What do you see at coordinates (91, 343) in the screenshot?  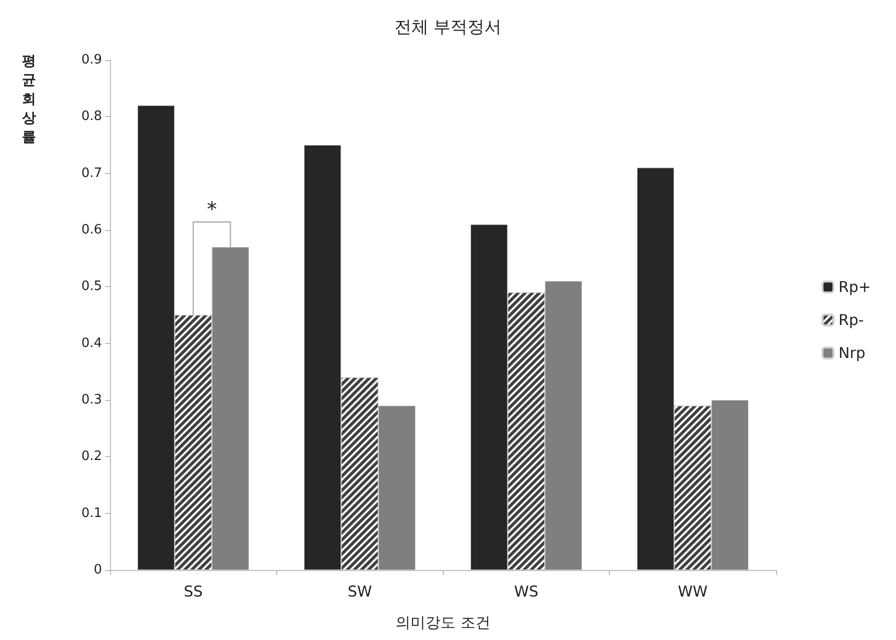 I see `y-tick-label: 0.4` at bounding box center [91, 343].